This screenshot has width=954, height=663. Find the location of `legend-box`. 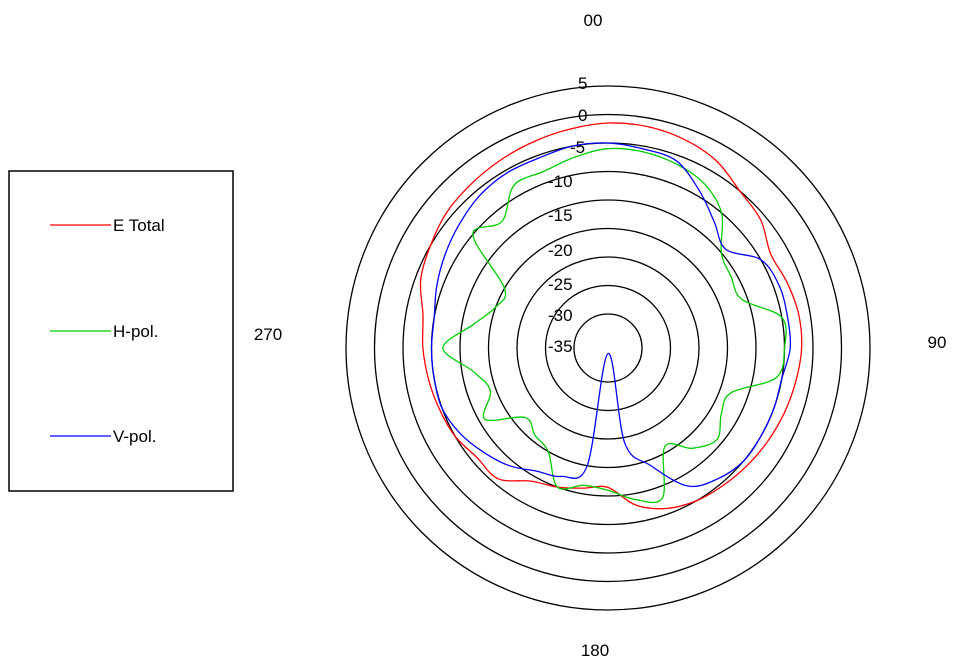

legend-box is located at coordinates (121, 331).